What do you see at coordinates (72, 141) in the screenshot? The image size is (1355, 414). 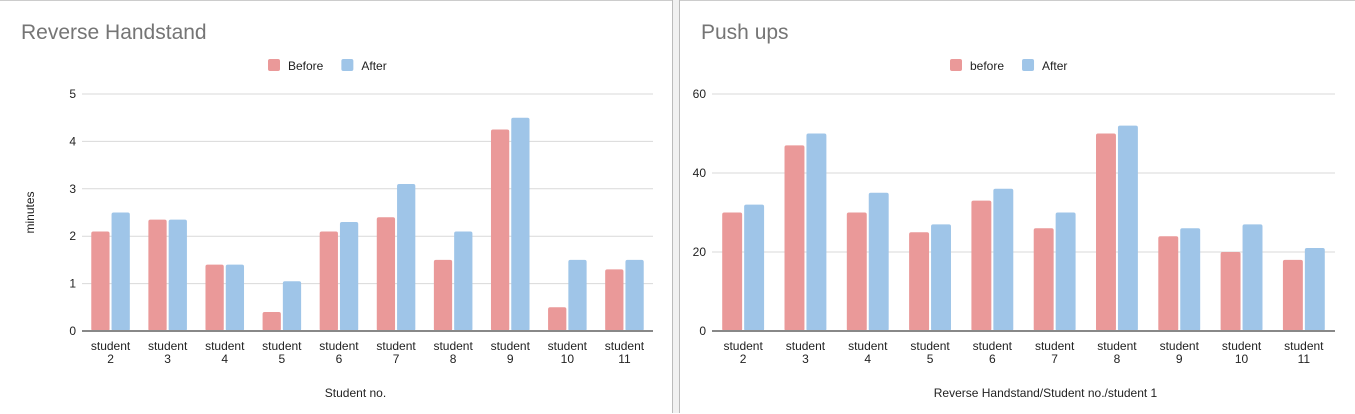 I see `y-tick-label: 4` at bounding box center [72, 141].